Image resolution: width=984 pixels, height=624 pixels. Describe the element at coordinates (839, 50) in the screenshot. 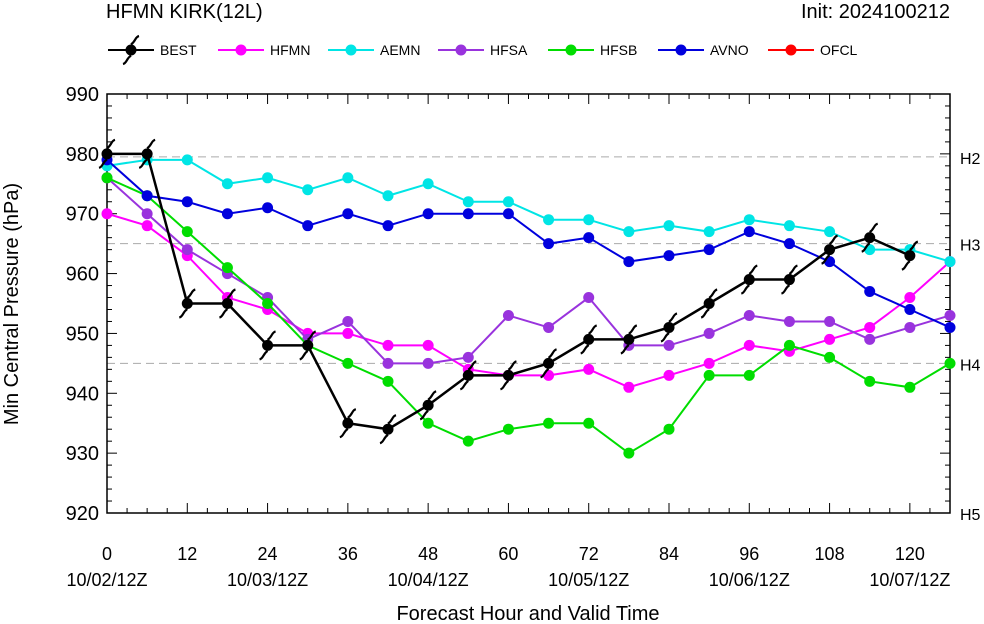

I see `legend-label-ofcl: OFCL` at that location.